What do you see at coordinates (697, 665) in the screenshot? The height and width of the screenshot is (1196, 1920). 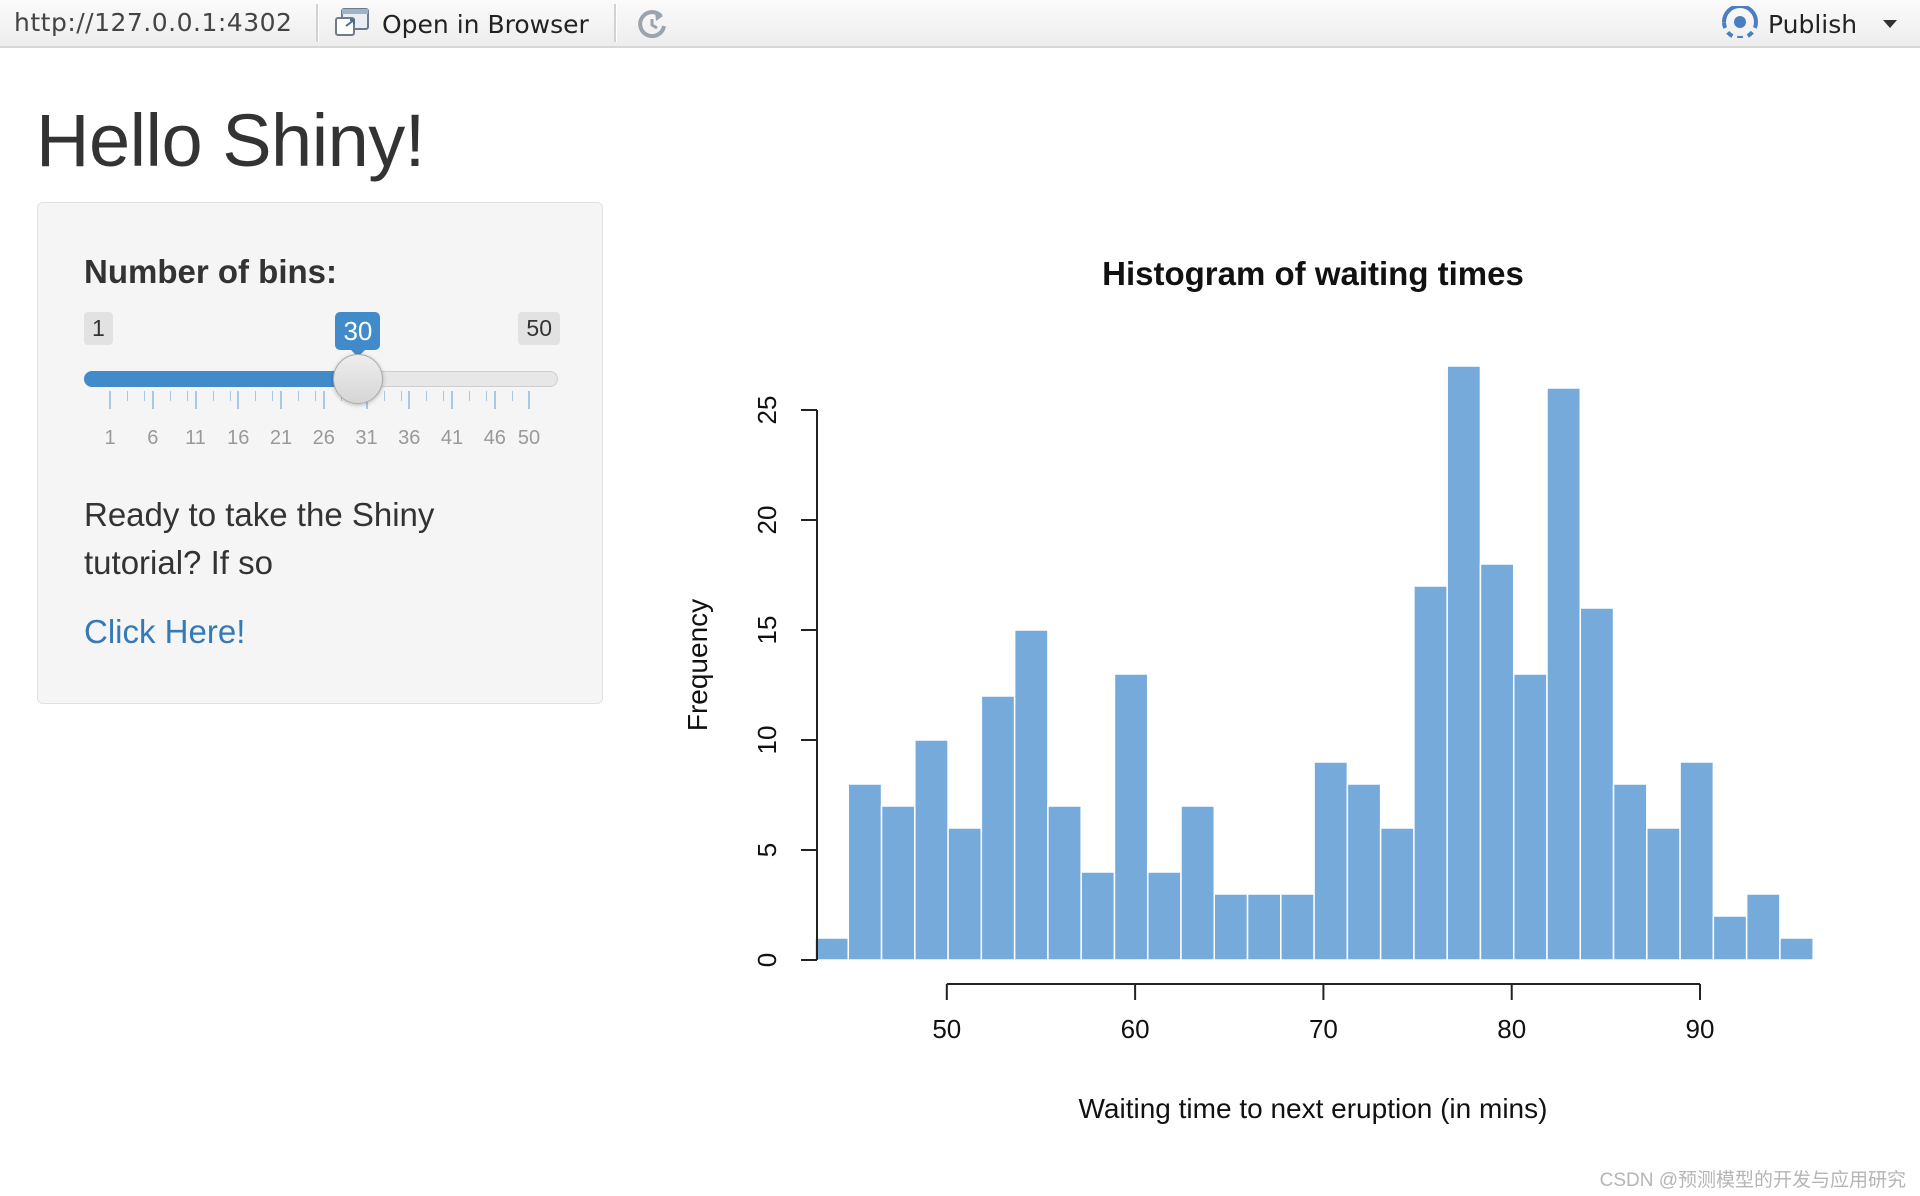 I see `y-axis-label: Frequency` at bounding box center [697, 665].